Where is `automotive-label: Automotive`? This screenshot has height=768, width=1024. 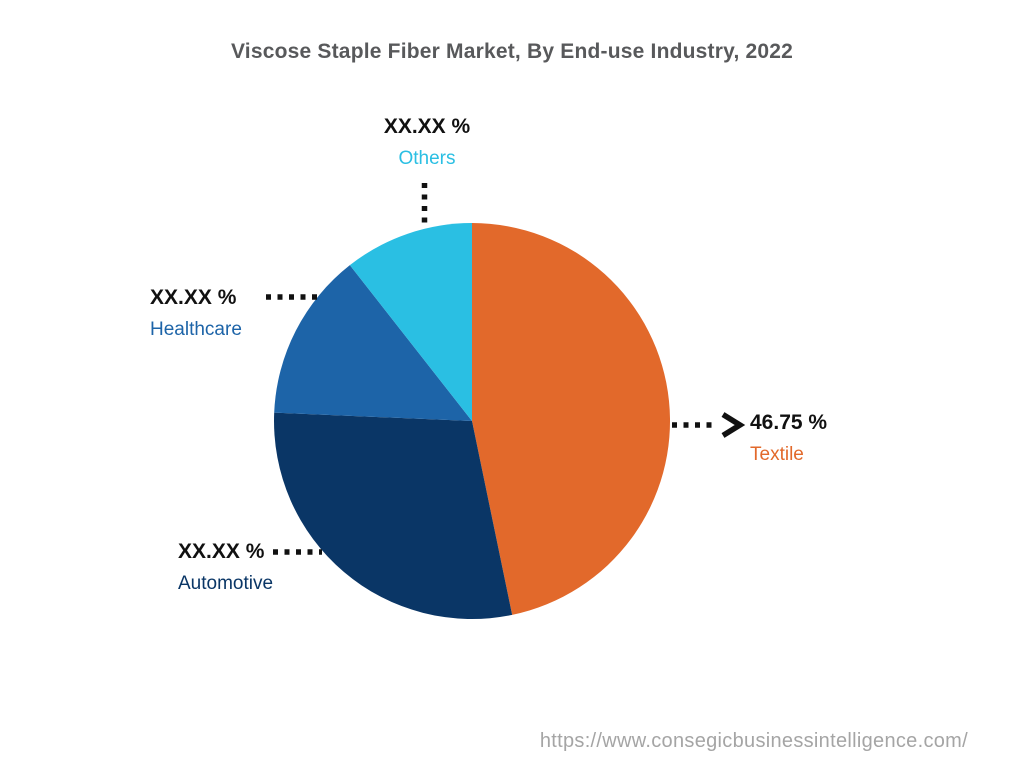 automotive-label: Automotive is located at coordinates (226, 583).